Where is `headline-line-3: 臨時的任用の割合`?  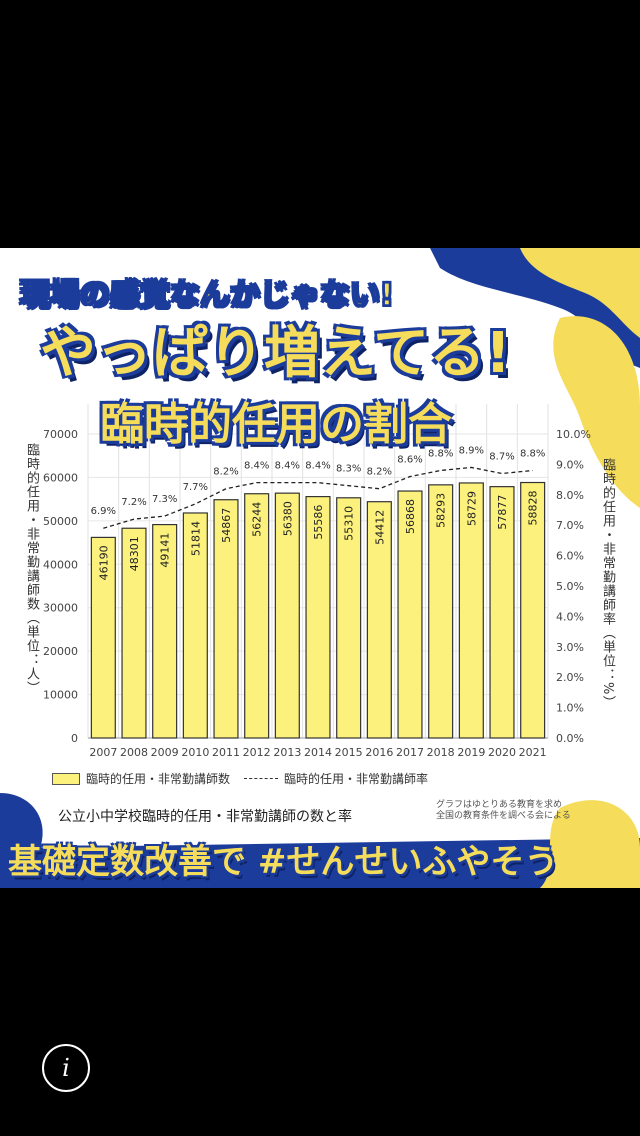 headline-line-3: 臨時的任用の割合 is located at coordinates (276, 424).